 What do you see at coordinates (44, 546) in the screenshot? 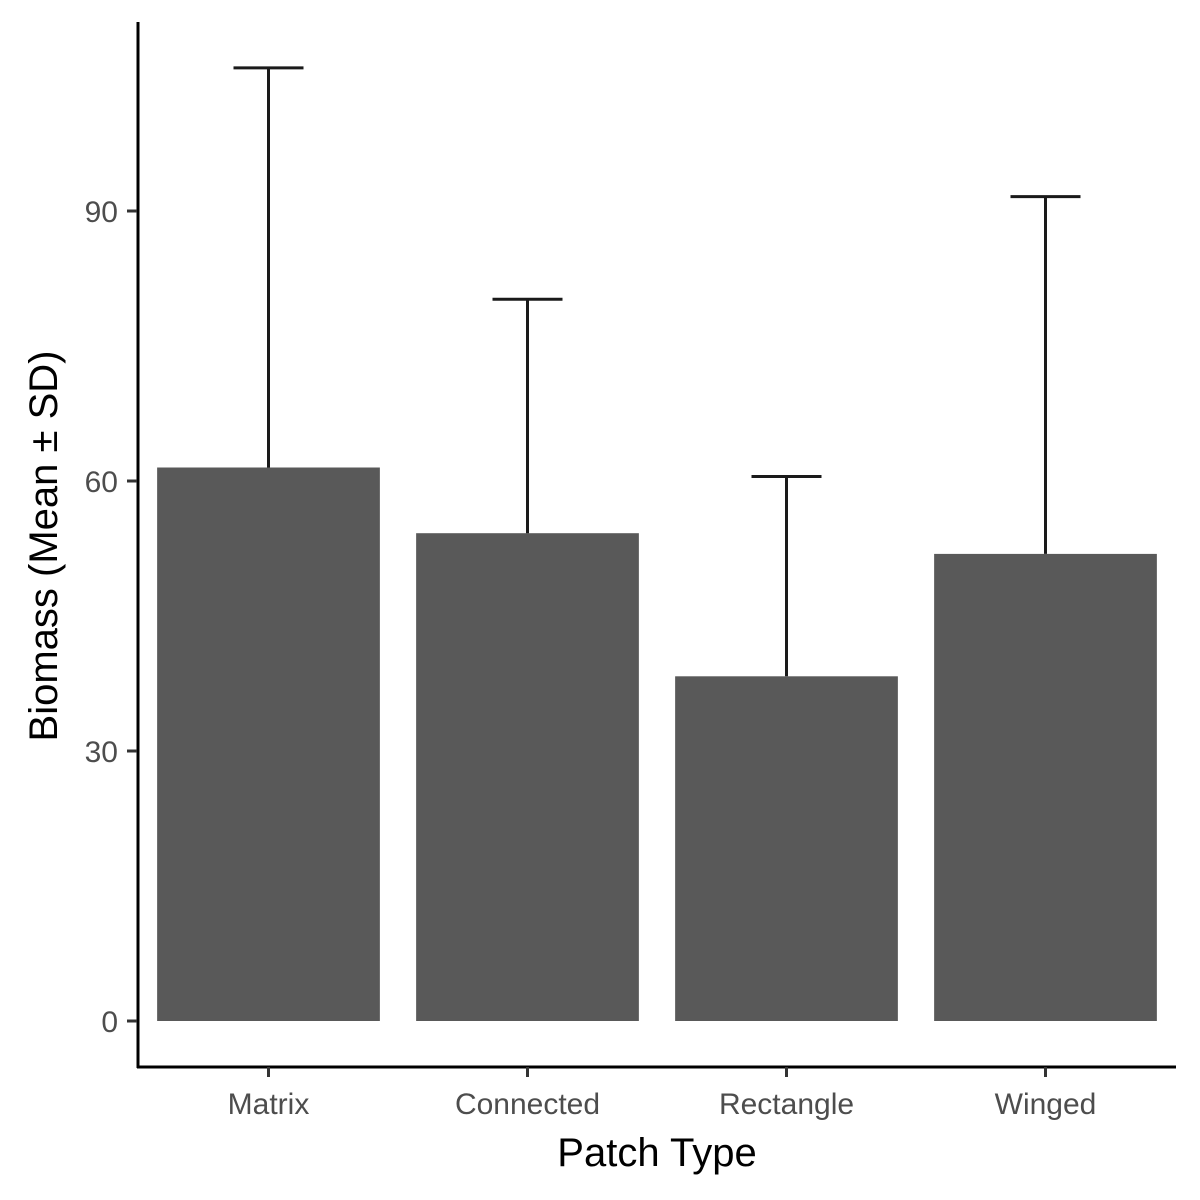
I see `y-axis-title: Biomass (Mean ± SD)` at bounding box center [44, 546].